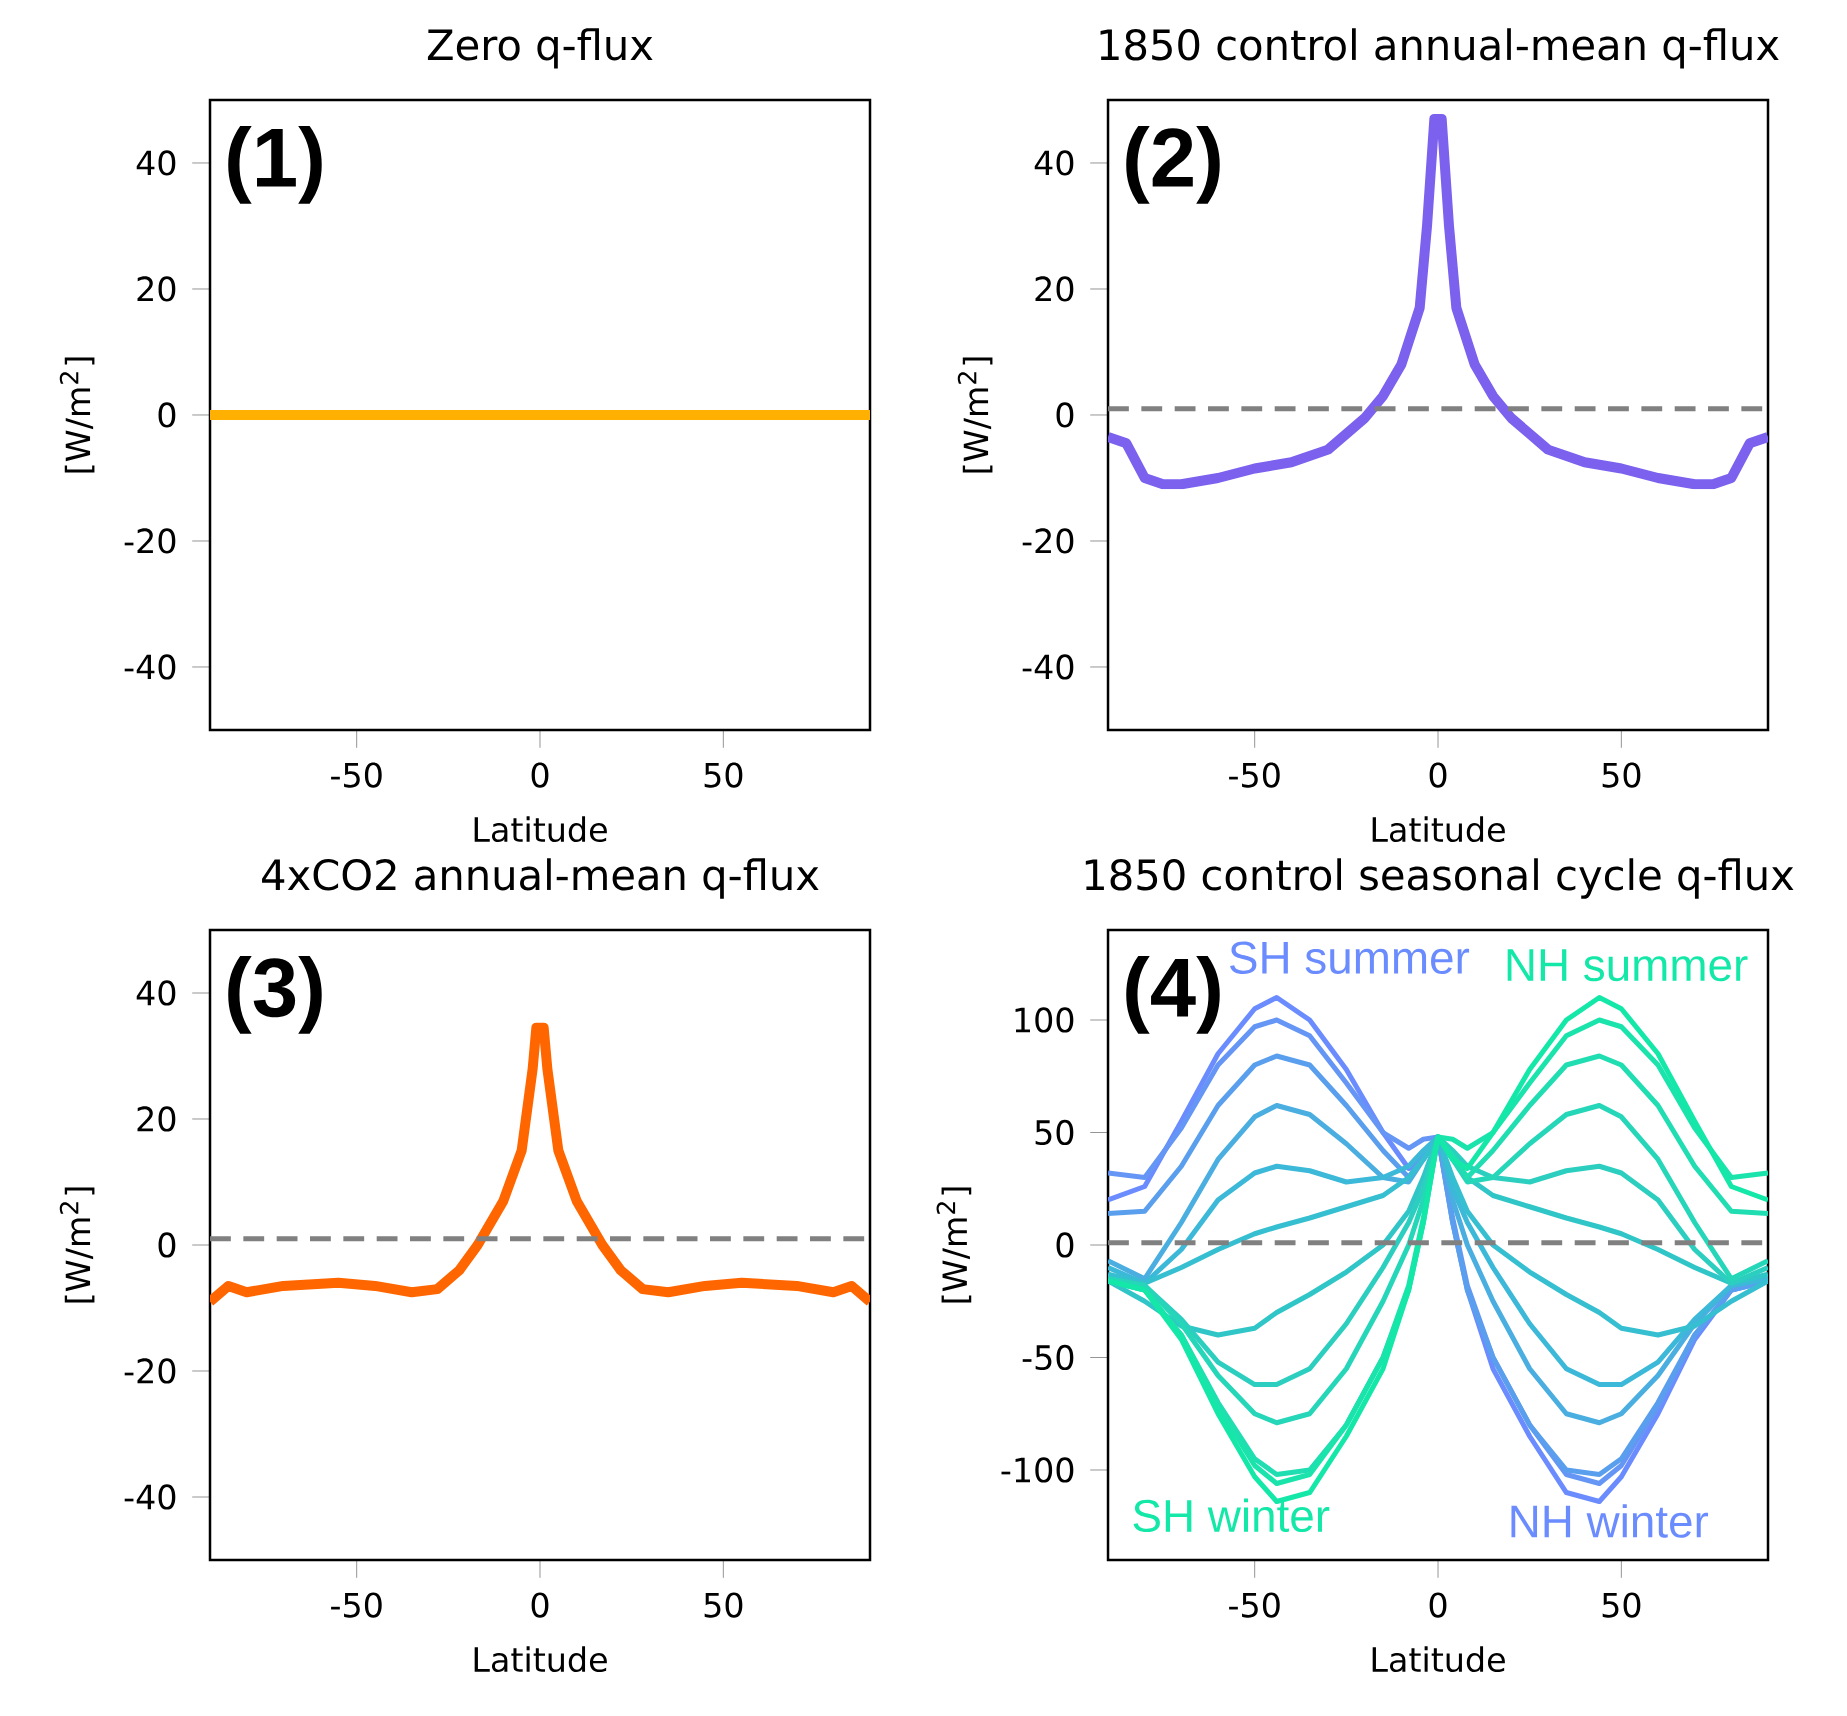  I want to click on annotation: (1), so click(275, 165).